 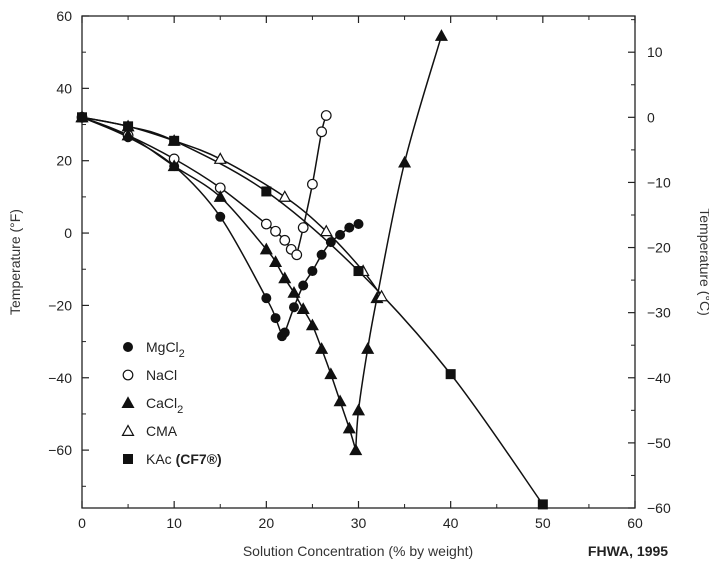 What do you see at coordinates (628, 551) in the screenshot?
I see `source-label: FHWA, 1995` at bounding box center [628, 551].